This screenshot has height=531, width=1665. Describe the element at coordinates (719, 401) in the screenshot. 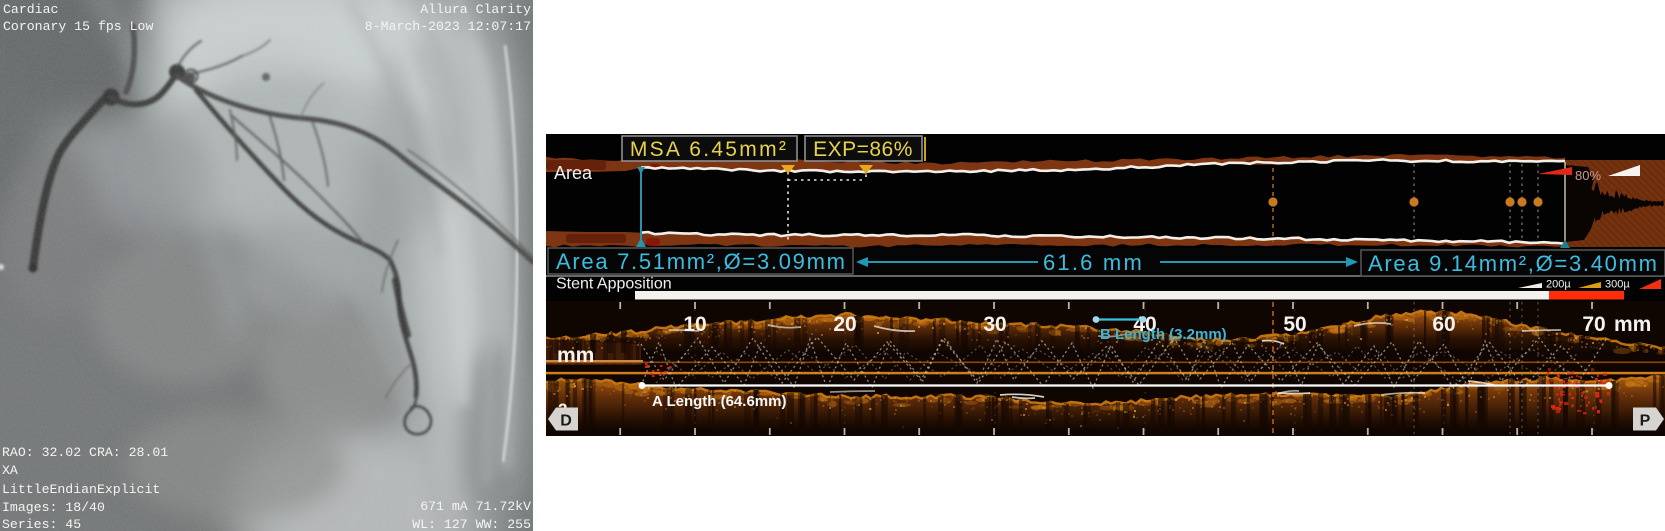

I see `svg-text: A Length (64.6mm)` at that location.